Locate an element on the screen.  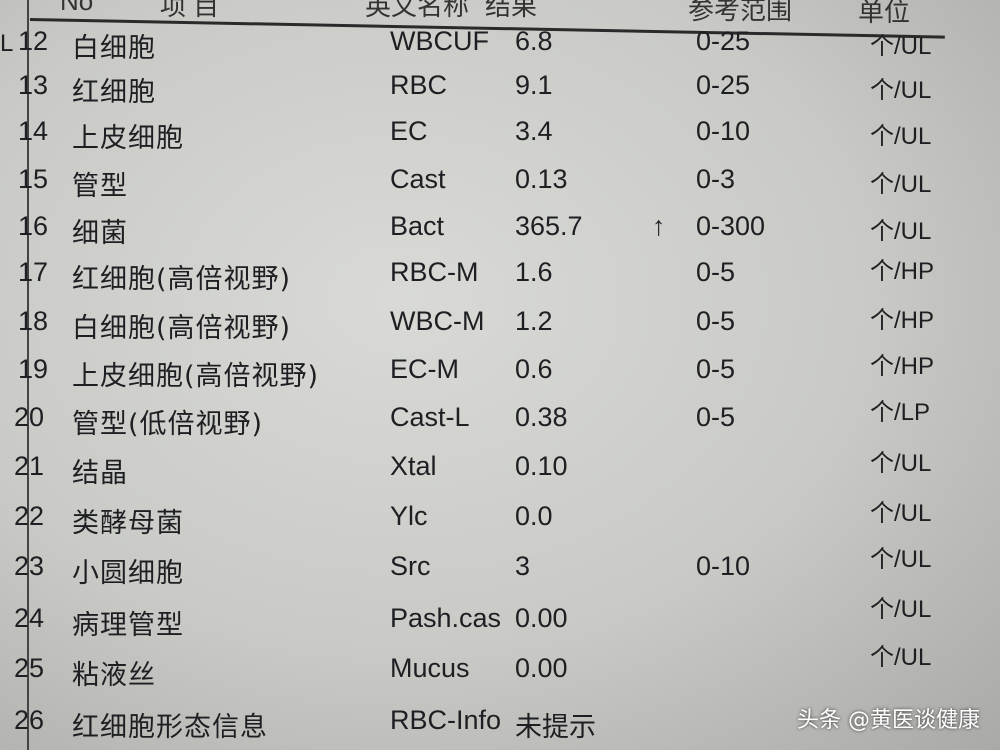
table-row: 22 类酵母菌 Ylc 0.0 个/UL is located at coordinates (500, 520).